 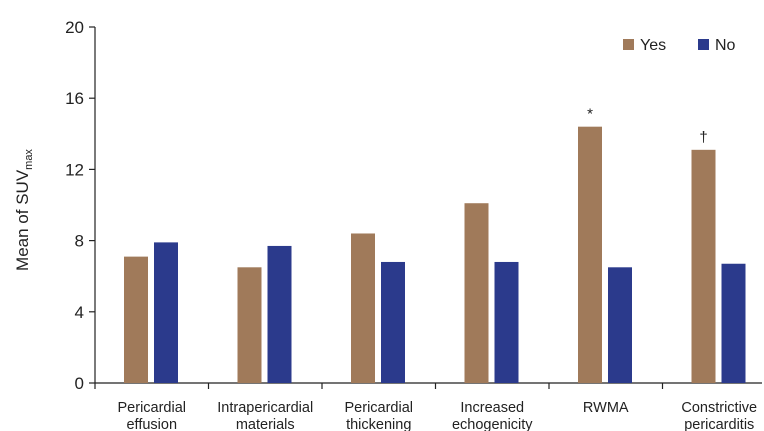 I want to click on x-category-label-line: Constrictive, so click(x=719, y=408).